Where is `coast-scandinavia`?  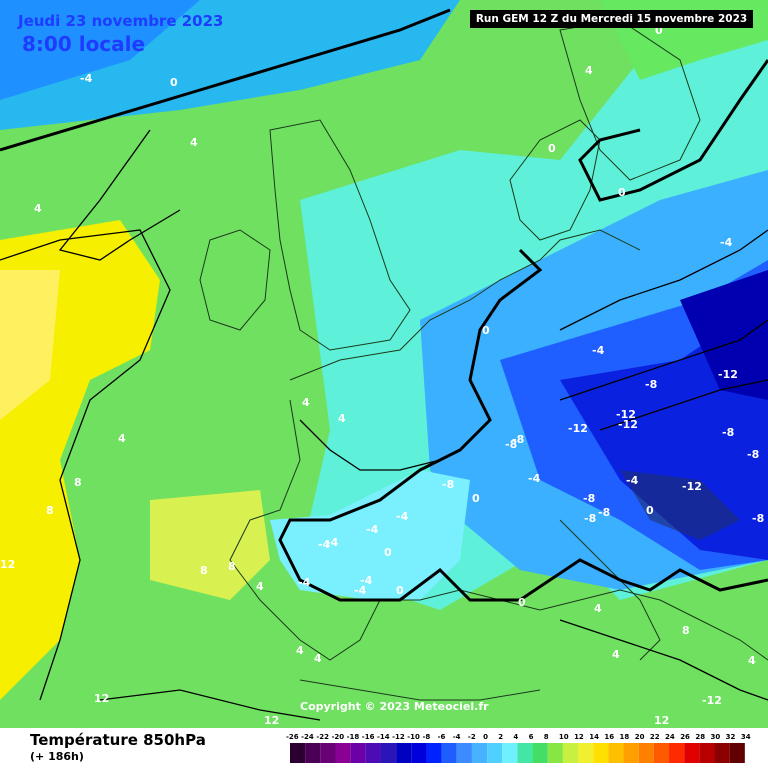 coast-scandinavia is located at coordinates (630, 100).